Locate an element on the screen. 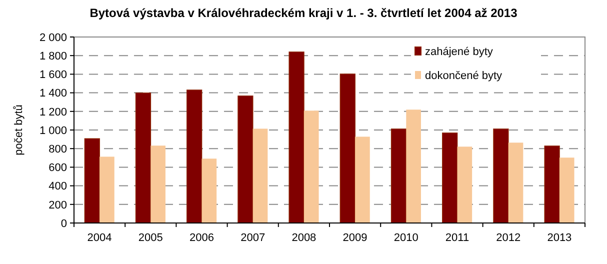 The image size is (607, 264). legend-label: zahájené byty is located at coordinates (459, 52).